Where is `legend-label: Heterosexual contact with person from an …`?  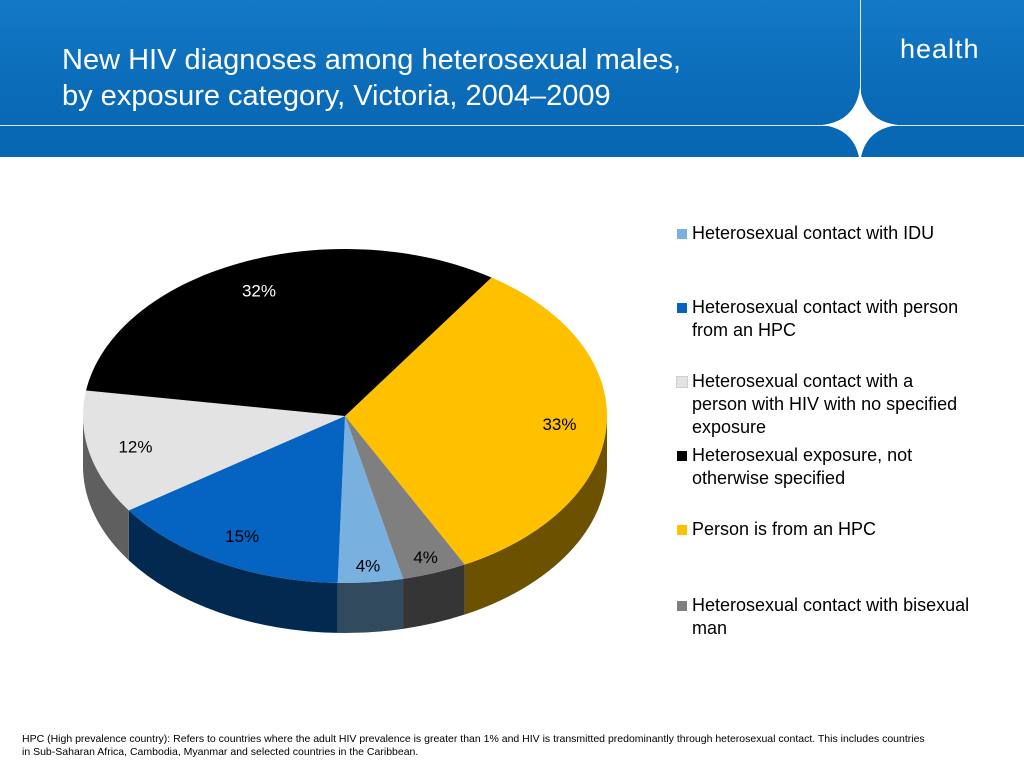 legend-label: Heterosexual contact with person from an … is located at coordinates (852, 319).